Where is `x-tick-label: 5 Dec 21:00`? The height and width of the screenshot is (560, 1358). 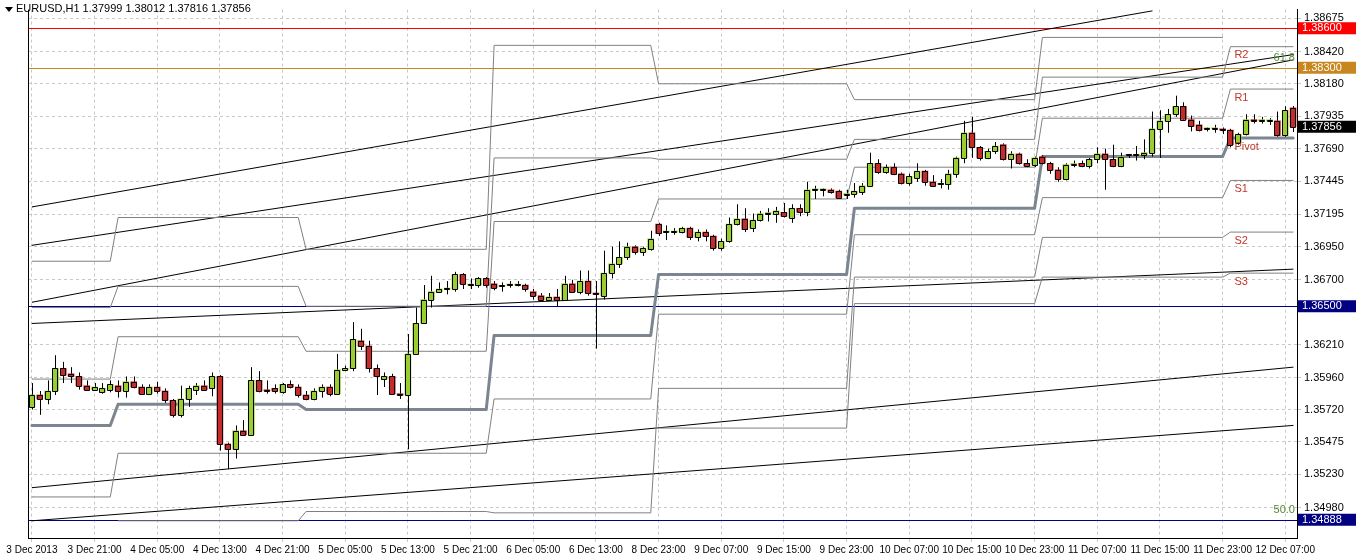
x-tick-label: 5 Dec 21:00 is located at coordinates (470, 549).